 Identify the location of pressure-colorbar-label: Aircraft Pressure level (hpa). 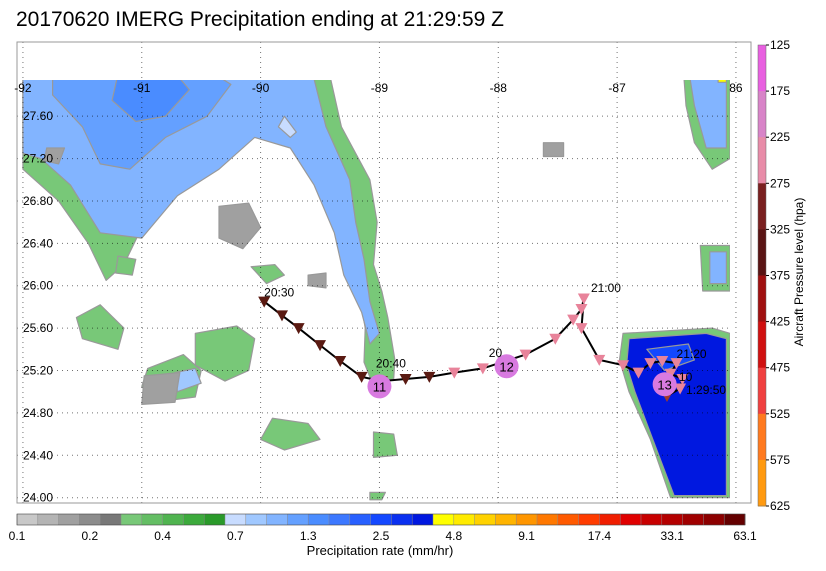
(799, 272).